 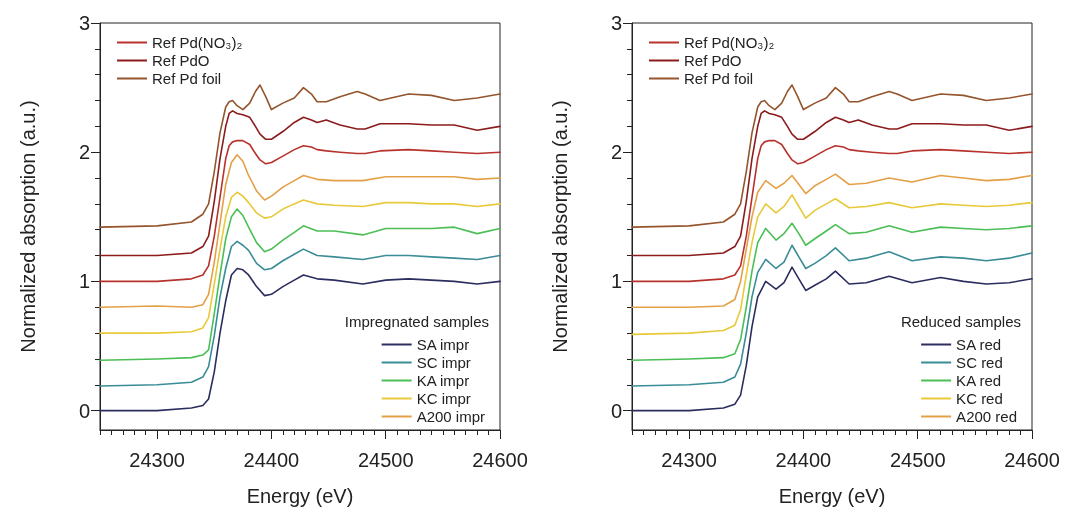 I want to click on legend-title: Impregnated samples, so click(x=417, y=321).